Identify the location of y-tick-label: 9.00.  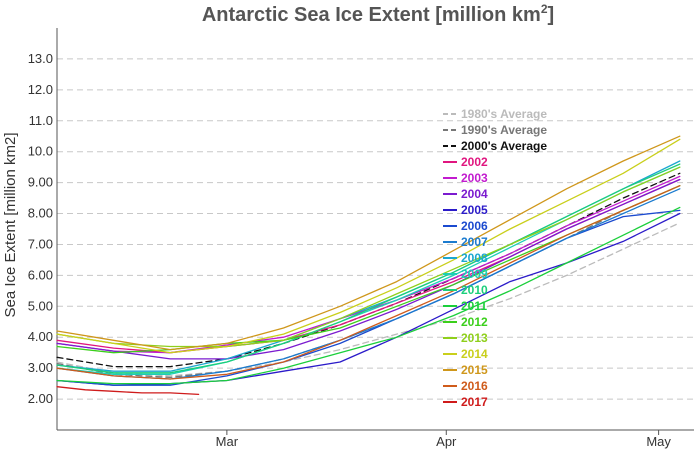
(40, 182).